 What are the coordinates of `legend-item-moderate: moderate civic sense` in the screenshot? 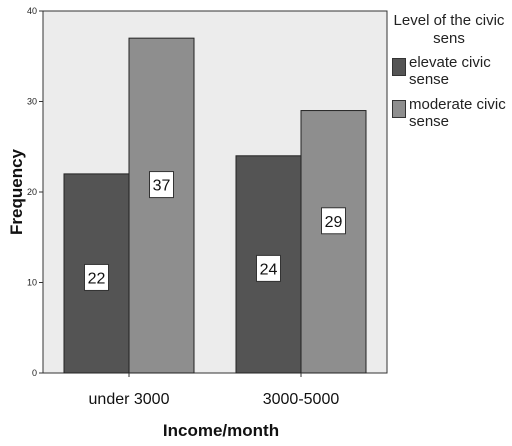 It's located at (449, 114).